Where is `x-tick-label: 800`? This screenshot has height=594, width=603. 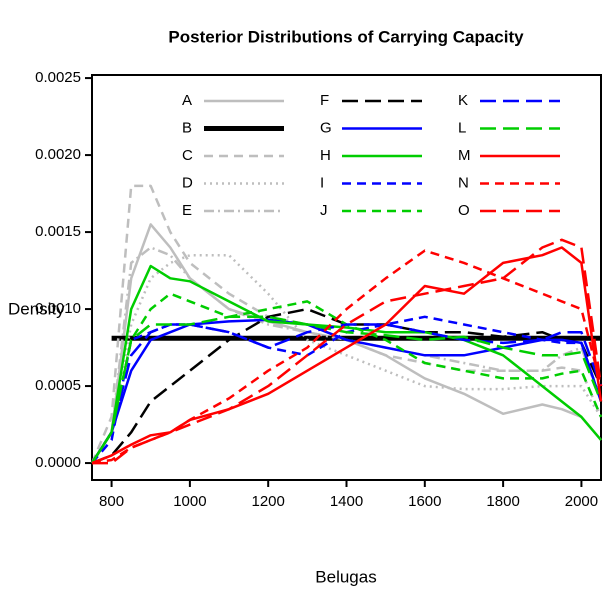 x-tick-label: 800 is located at coordinates (111, 501).